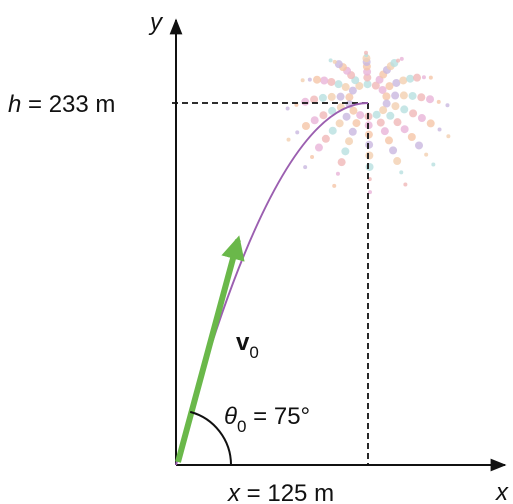  I want to click on angle-text: = 75°, so click(279, 416).